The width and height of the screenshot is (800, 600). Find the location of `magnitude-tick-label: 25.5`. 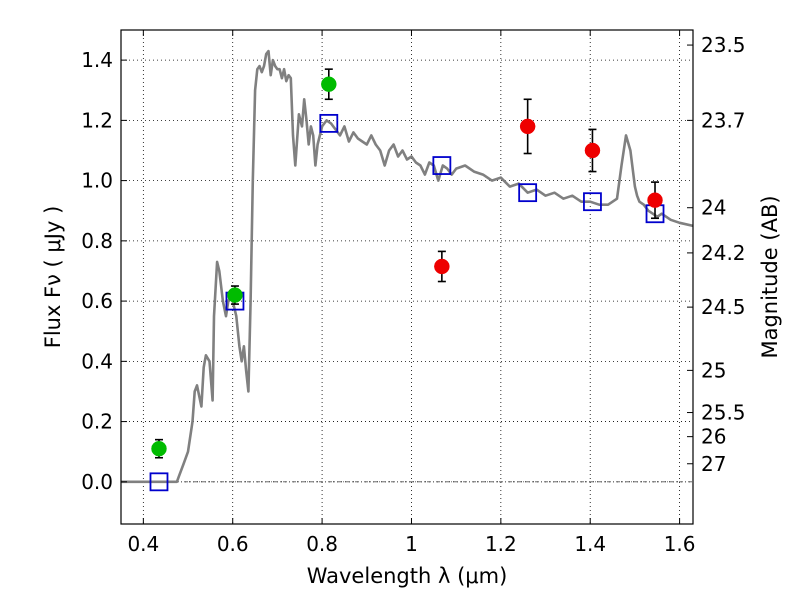

magnitude-tick-label: 25.5 is located at coordinates (723, 413).